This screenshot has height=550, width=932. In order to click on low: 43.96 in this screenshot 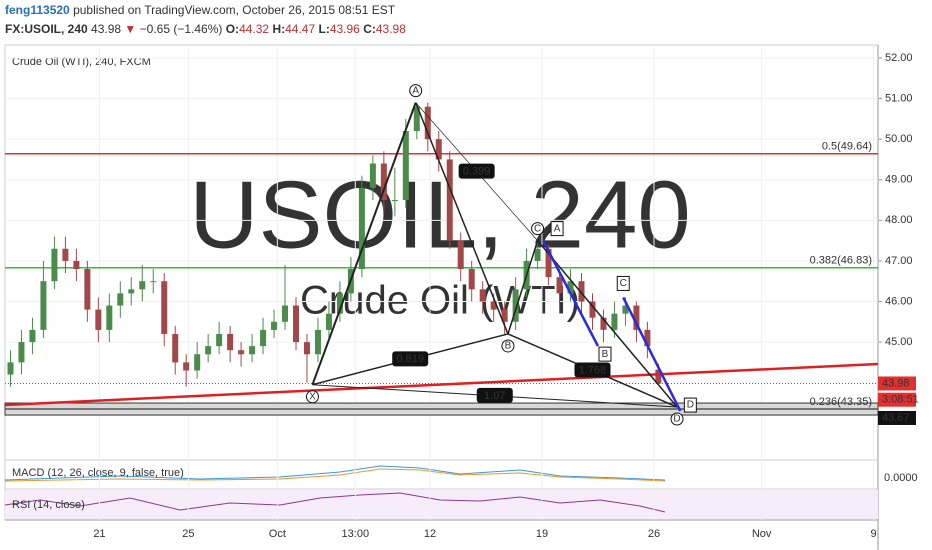, I will do `click(345, 29)`.